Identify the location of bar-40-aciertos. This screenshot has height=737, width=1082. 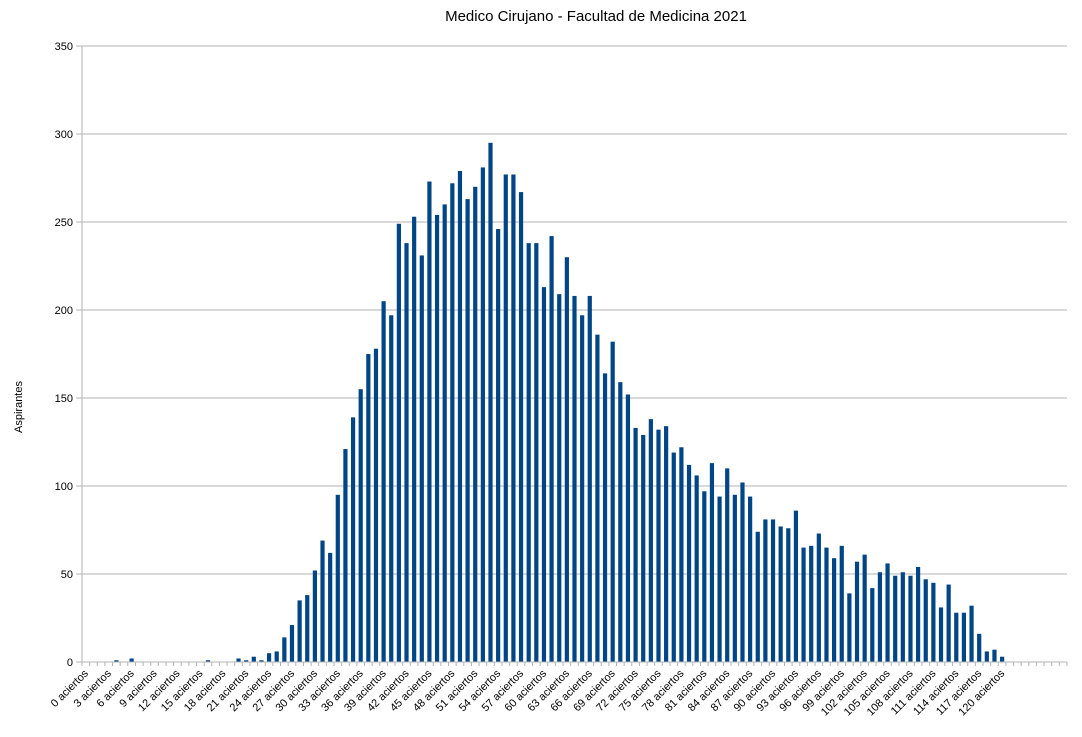
(391, 488).